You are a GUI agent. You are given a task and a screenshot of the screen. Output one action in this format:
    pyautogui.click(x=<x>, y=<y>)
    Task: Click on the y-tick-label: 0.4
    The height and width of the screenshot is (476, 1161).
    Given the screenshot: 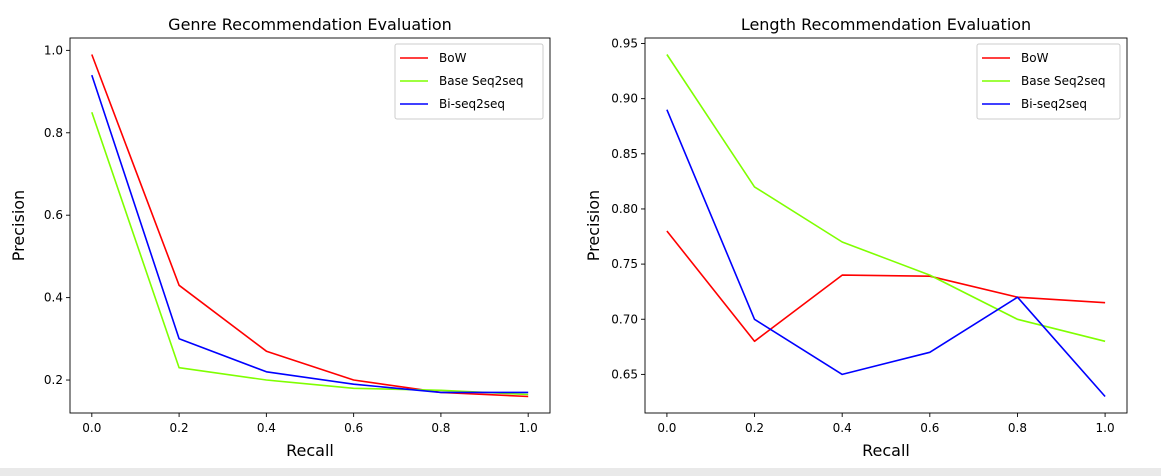 What is the action you would take?
    pyautogui.click(x=53, y=298)
    